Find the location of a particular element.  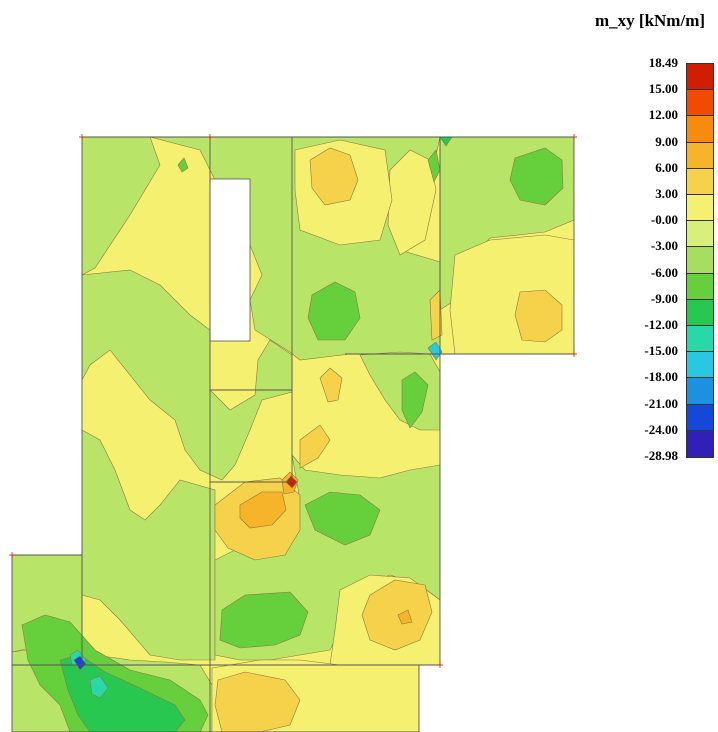

legend-tick-label: -12.00 is located at coordinates (661, 324).